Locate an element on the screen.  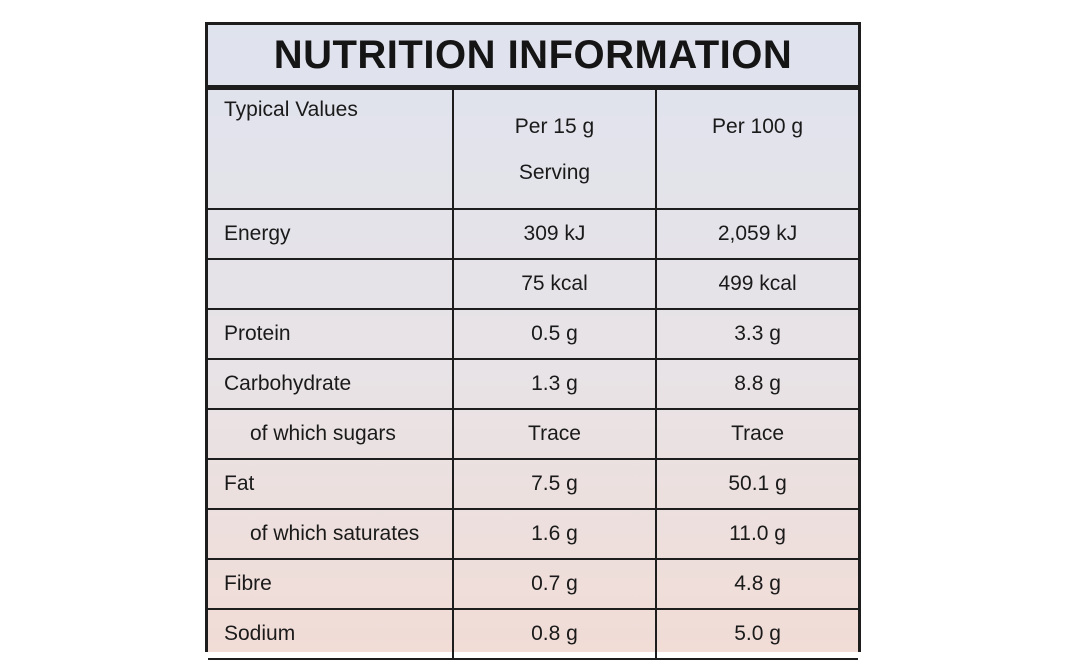
per-100g-value: 50.1 g is located at coordinates (756, 484).